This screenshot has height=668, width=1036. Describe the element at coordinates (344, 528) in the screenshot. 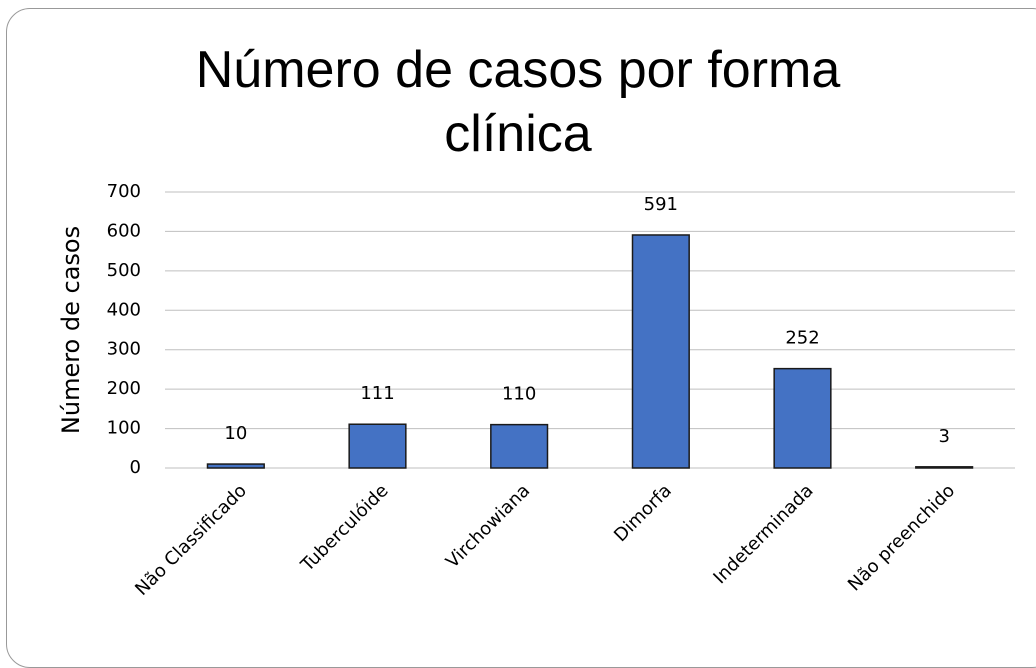

I see `x-tick-label: Tuberculóide` at that location.